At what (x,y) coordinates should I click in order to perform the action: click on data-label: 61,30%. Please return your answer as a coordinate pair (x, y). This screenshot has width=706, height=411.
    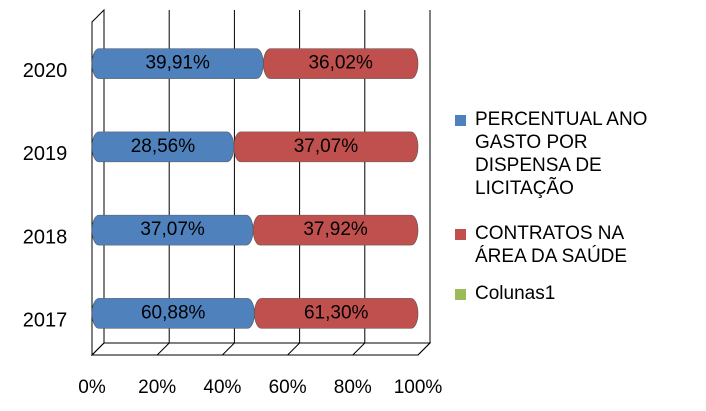
    Looking at the image, I should click on (336, 312).